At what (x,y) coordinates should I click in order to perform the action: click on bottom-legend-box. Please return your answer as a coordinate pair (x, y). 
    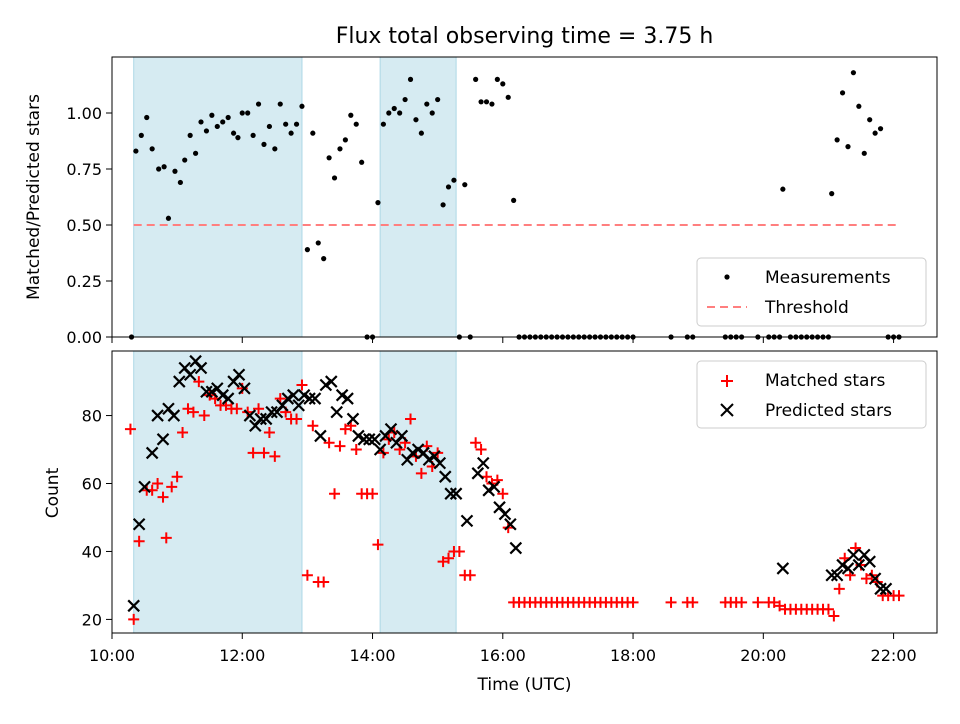
    Looking at the image, I should click on (811, 394).